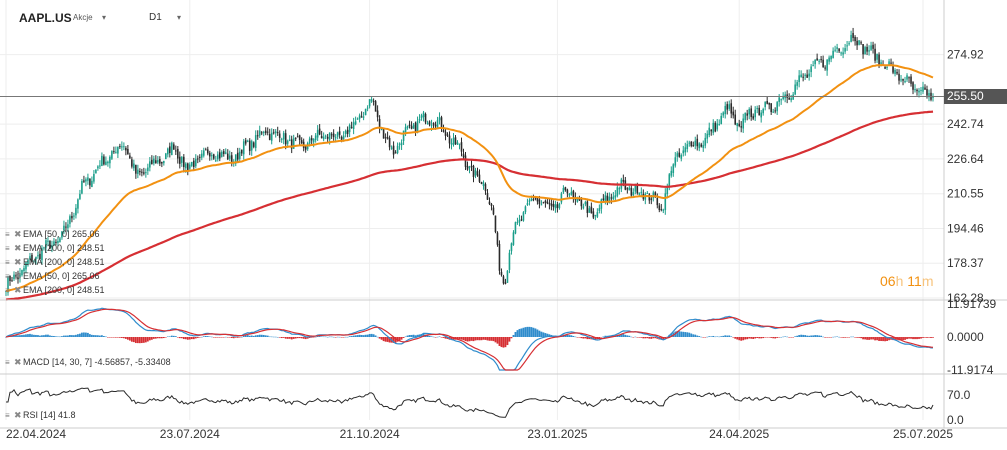  Describe the element at coordinates (104, 17) in the screenshot. I see `symbol-dropdown-icon: ▾` at that location.